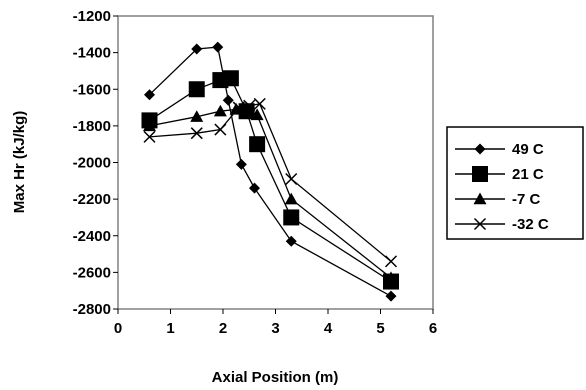 This screenshot has height=390, width=586. Describe the element at coordinates (480, 198) in the screenshot. I see `legend-marker-7-c` at that location.